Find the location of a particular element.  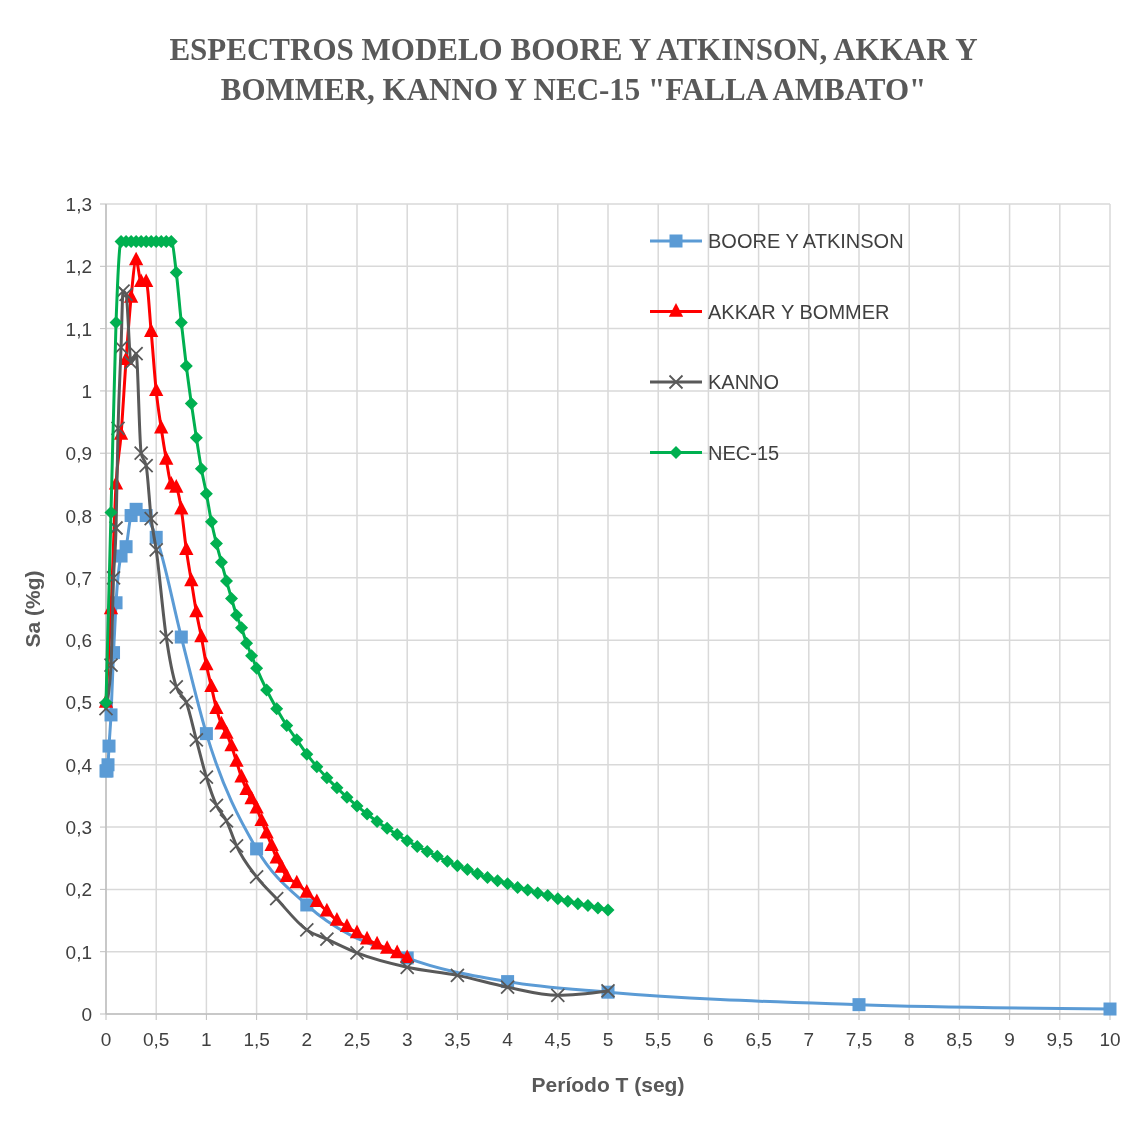

y-tick-label: 0,5 is located at coordinates (78, 703).